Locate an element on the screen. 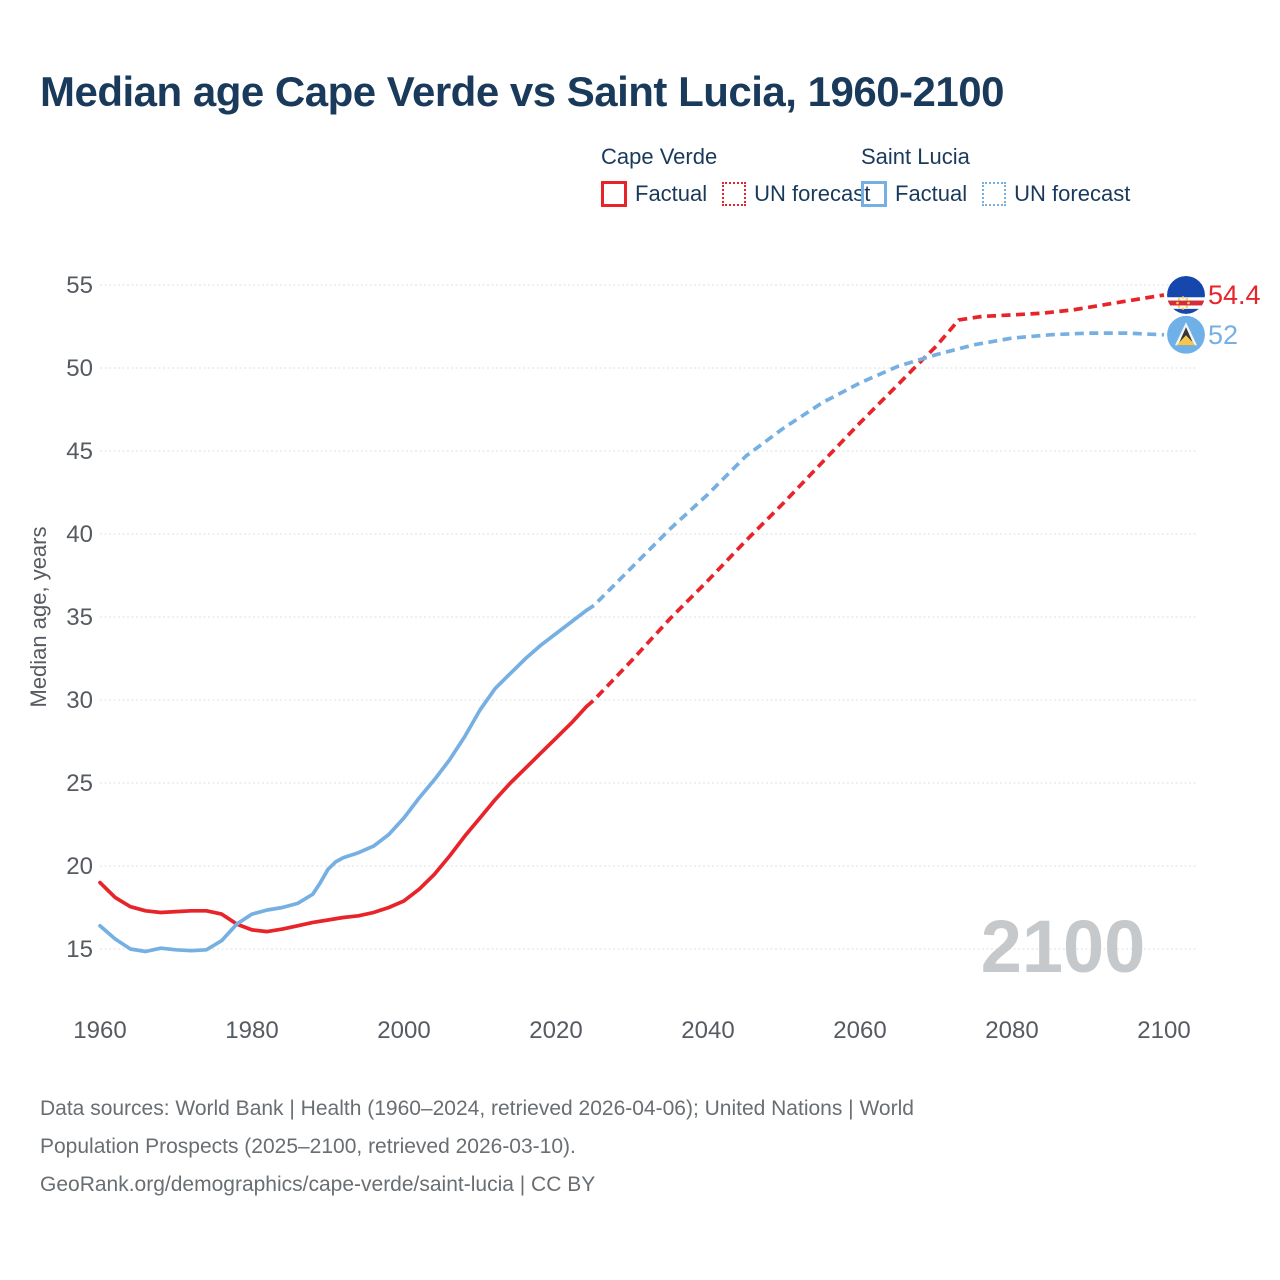 This screenshot has height=1280, width=1280. y-axis-title: Median age, years is located at coordinates (38, 617).